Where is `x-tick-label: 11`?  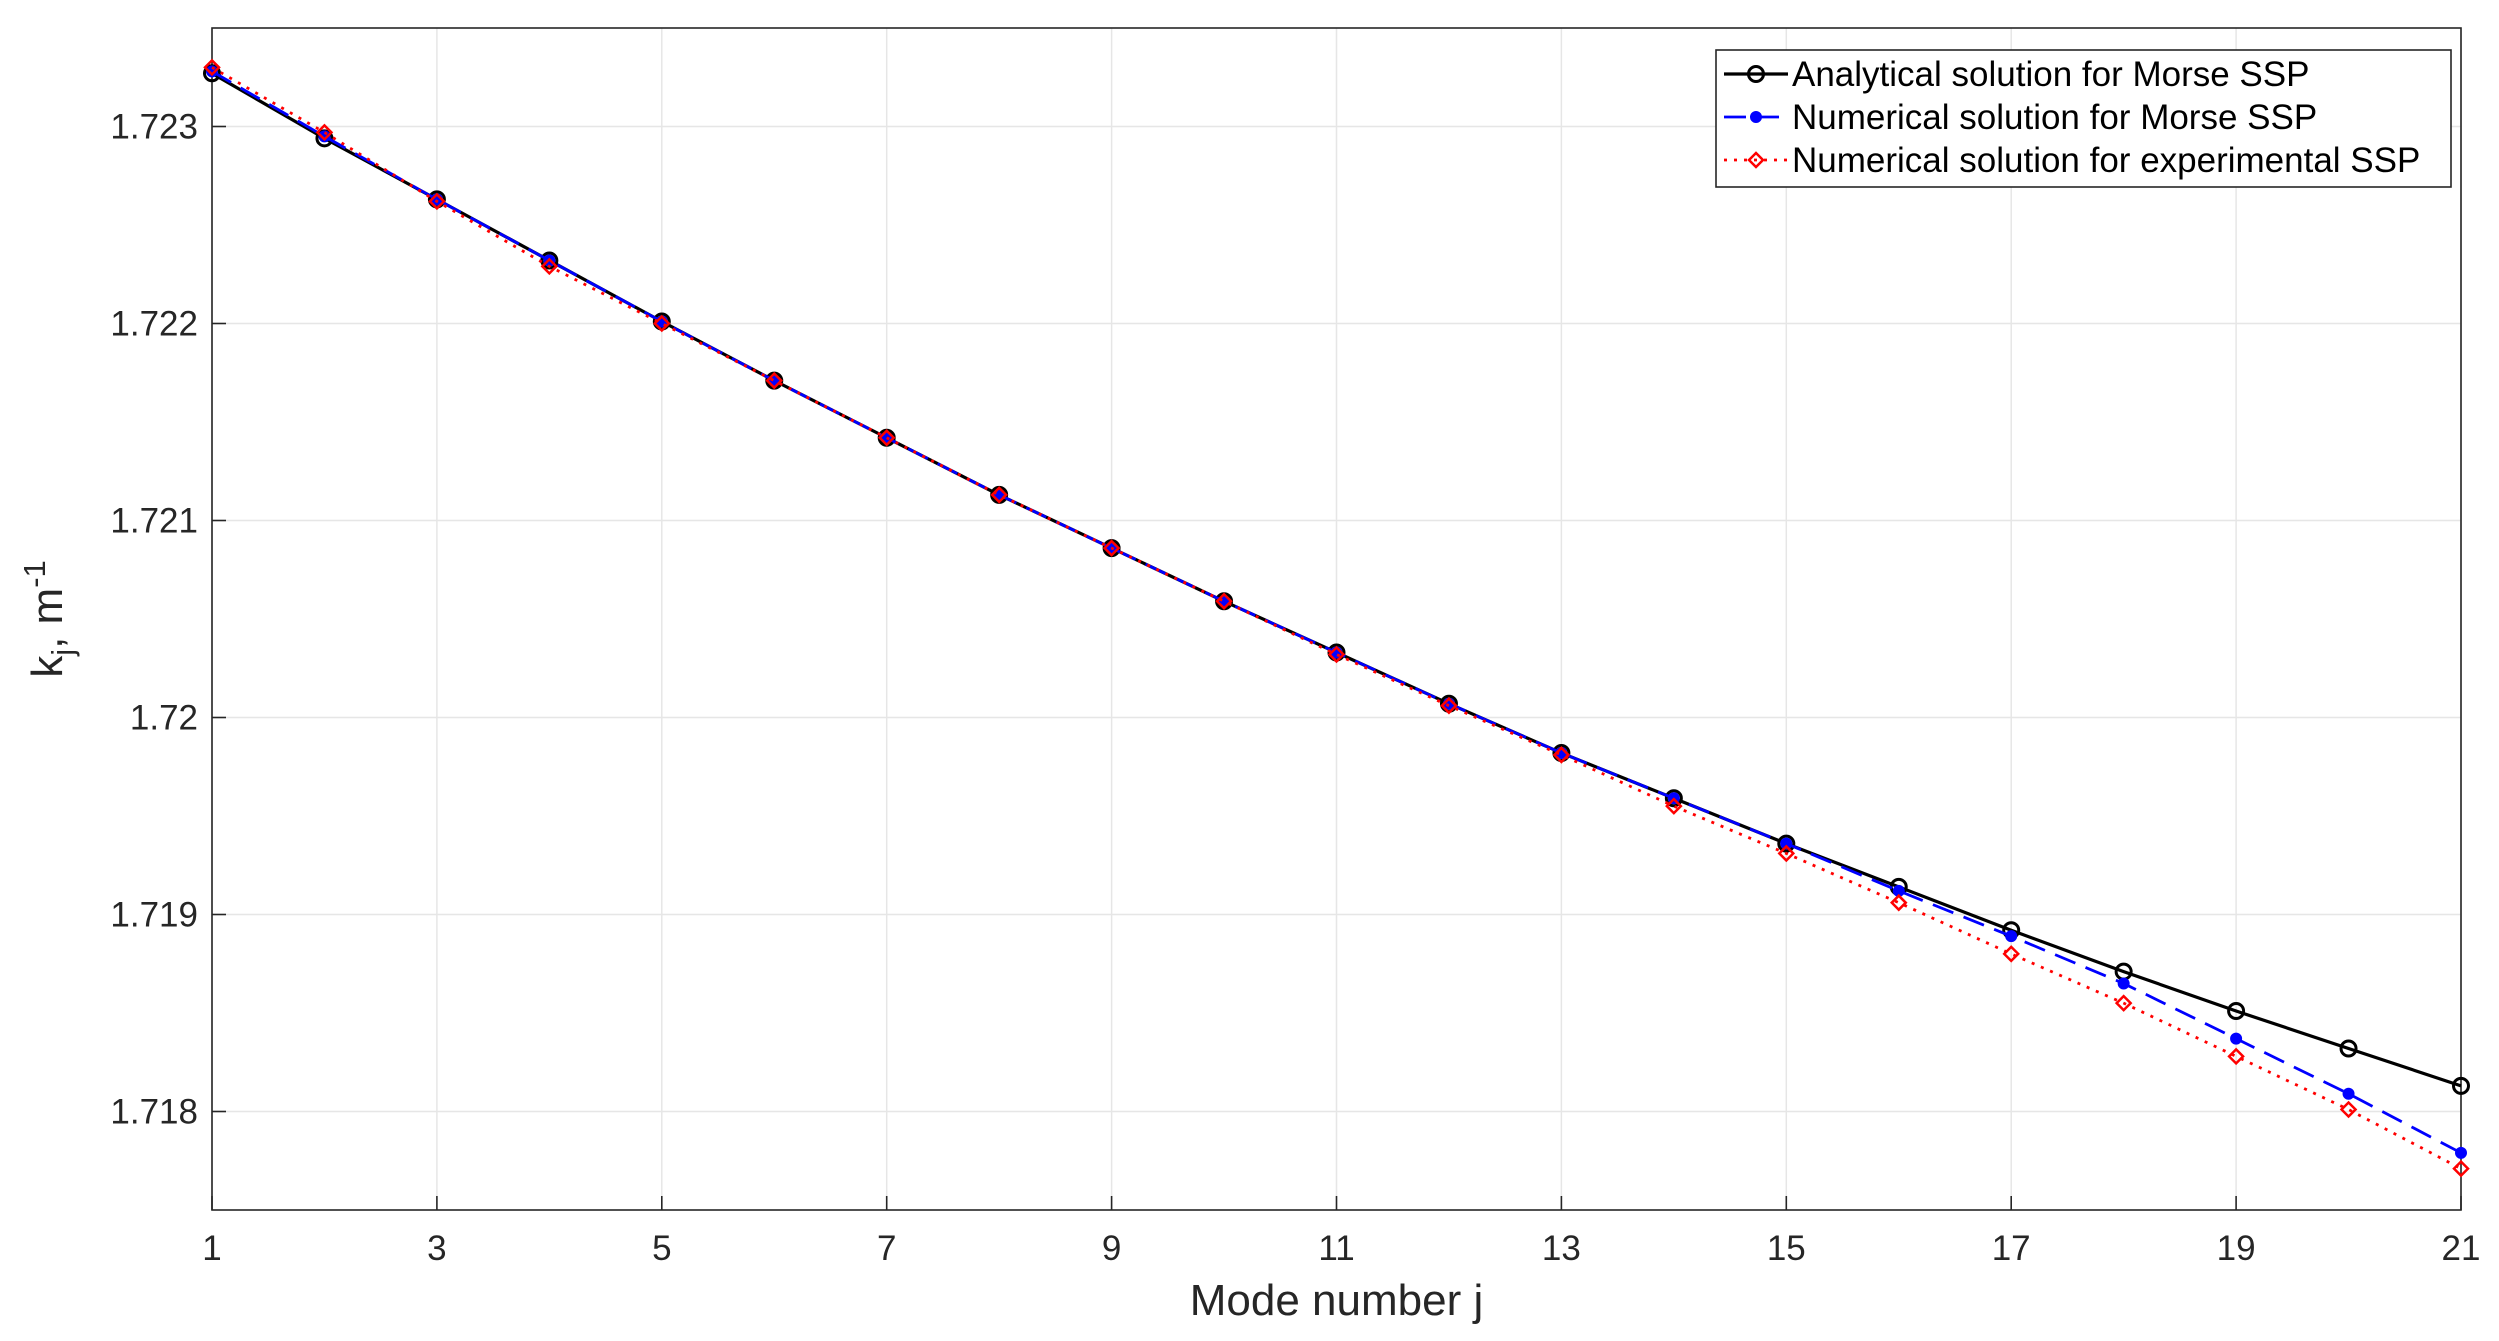 x-tick-label: 11 is located at coordinates (1336, 1248).